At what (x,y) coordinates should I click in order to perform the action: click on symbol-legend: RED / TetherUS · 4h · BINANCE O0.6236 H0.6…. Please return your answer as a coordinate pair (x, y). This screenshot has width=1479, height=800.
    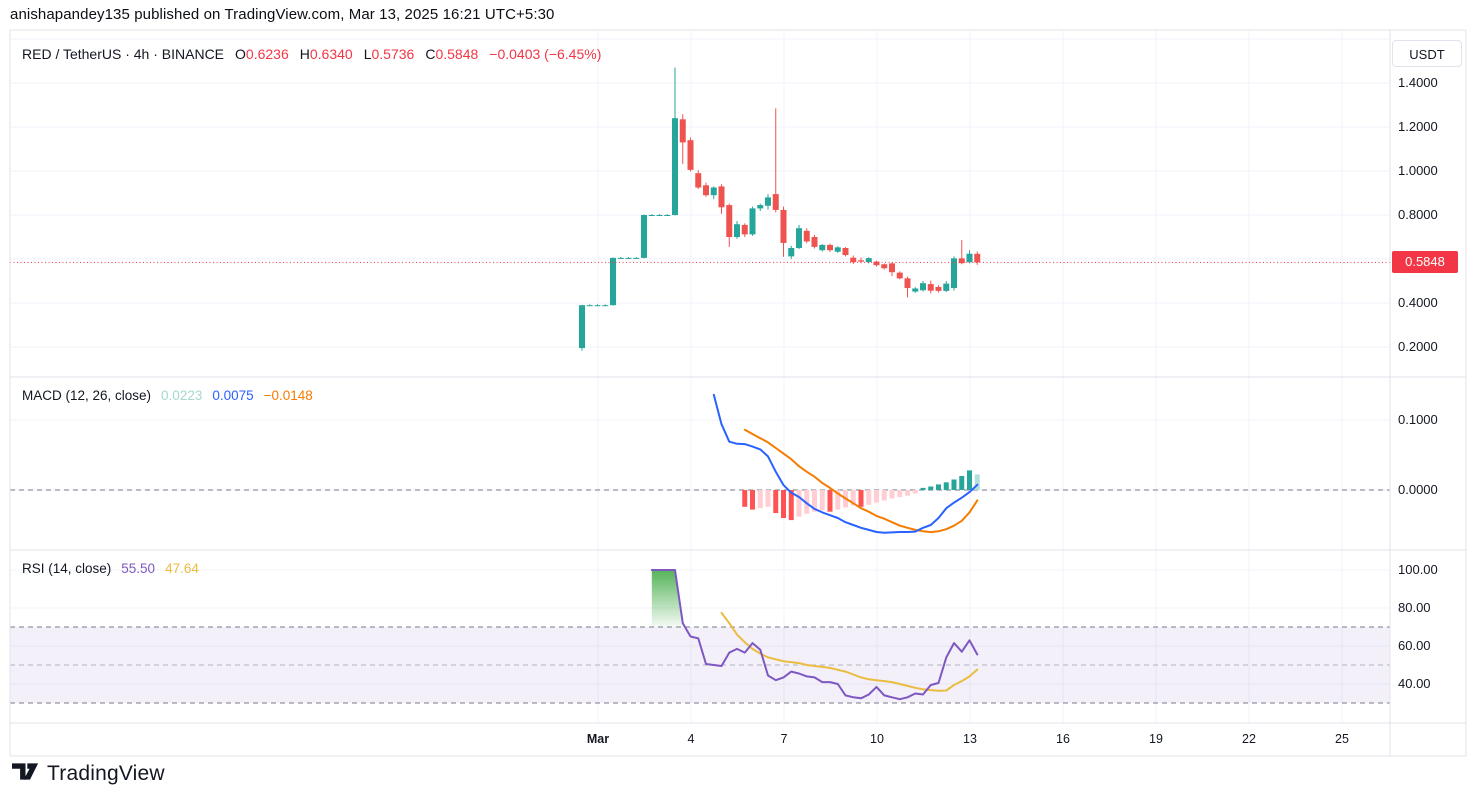
    Looking at the image, I should click on (311, 54).